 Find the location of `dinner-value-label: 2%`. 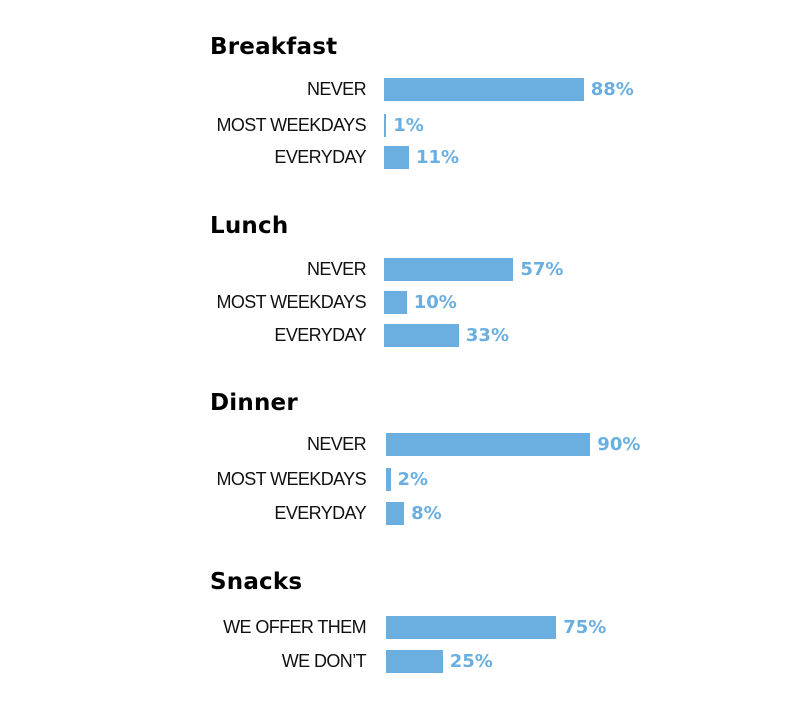

dinner-value-label: 2% is located at coordinates (413, 479).